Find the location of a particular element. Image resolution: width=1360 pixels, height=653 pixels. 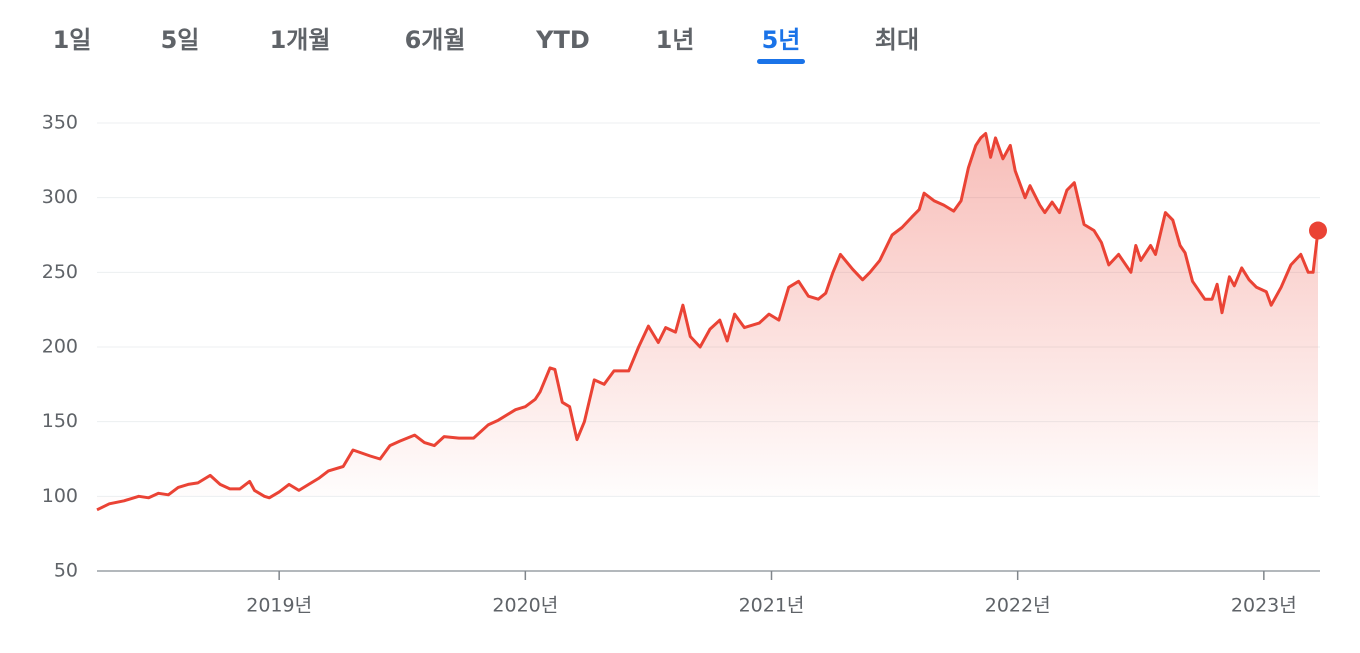

x-tick-label: 2022년 is located at coordinates (1018, 606).